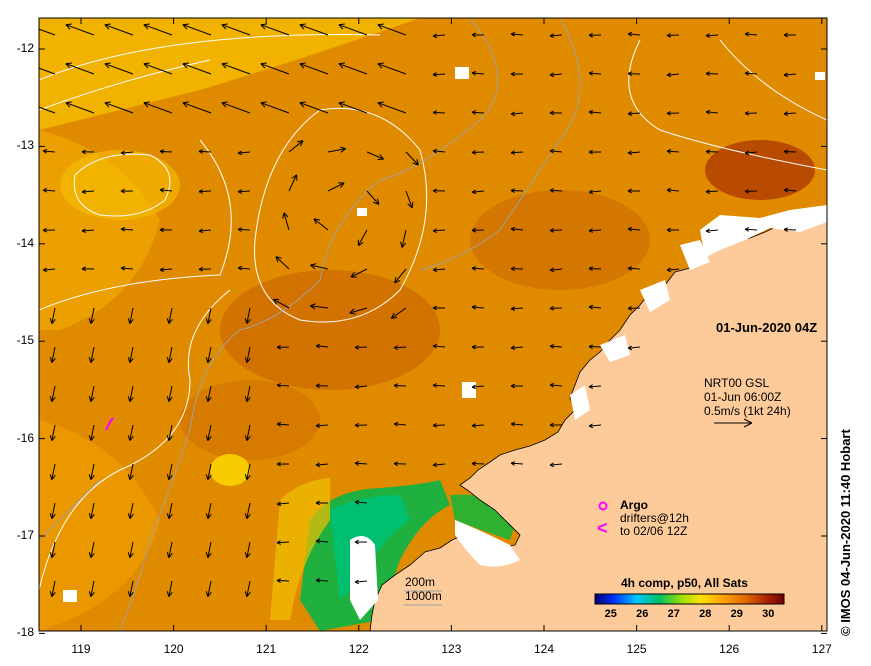 The image size is (871, 666). I want to click on x-tick-label: 119, so click(81, 649).